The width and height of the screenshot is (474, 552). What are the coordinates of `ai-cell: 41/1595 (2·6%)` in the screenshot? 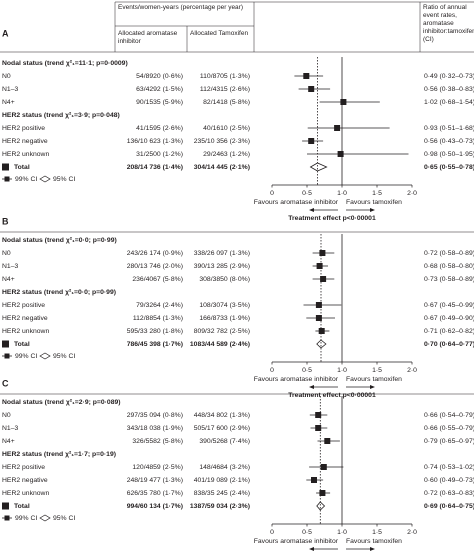 It's located at (159, 128).